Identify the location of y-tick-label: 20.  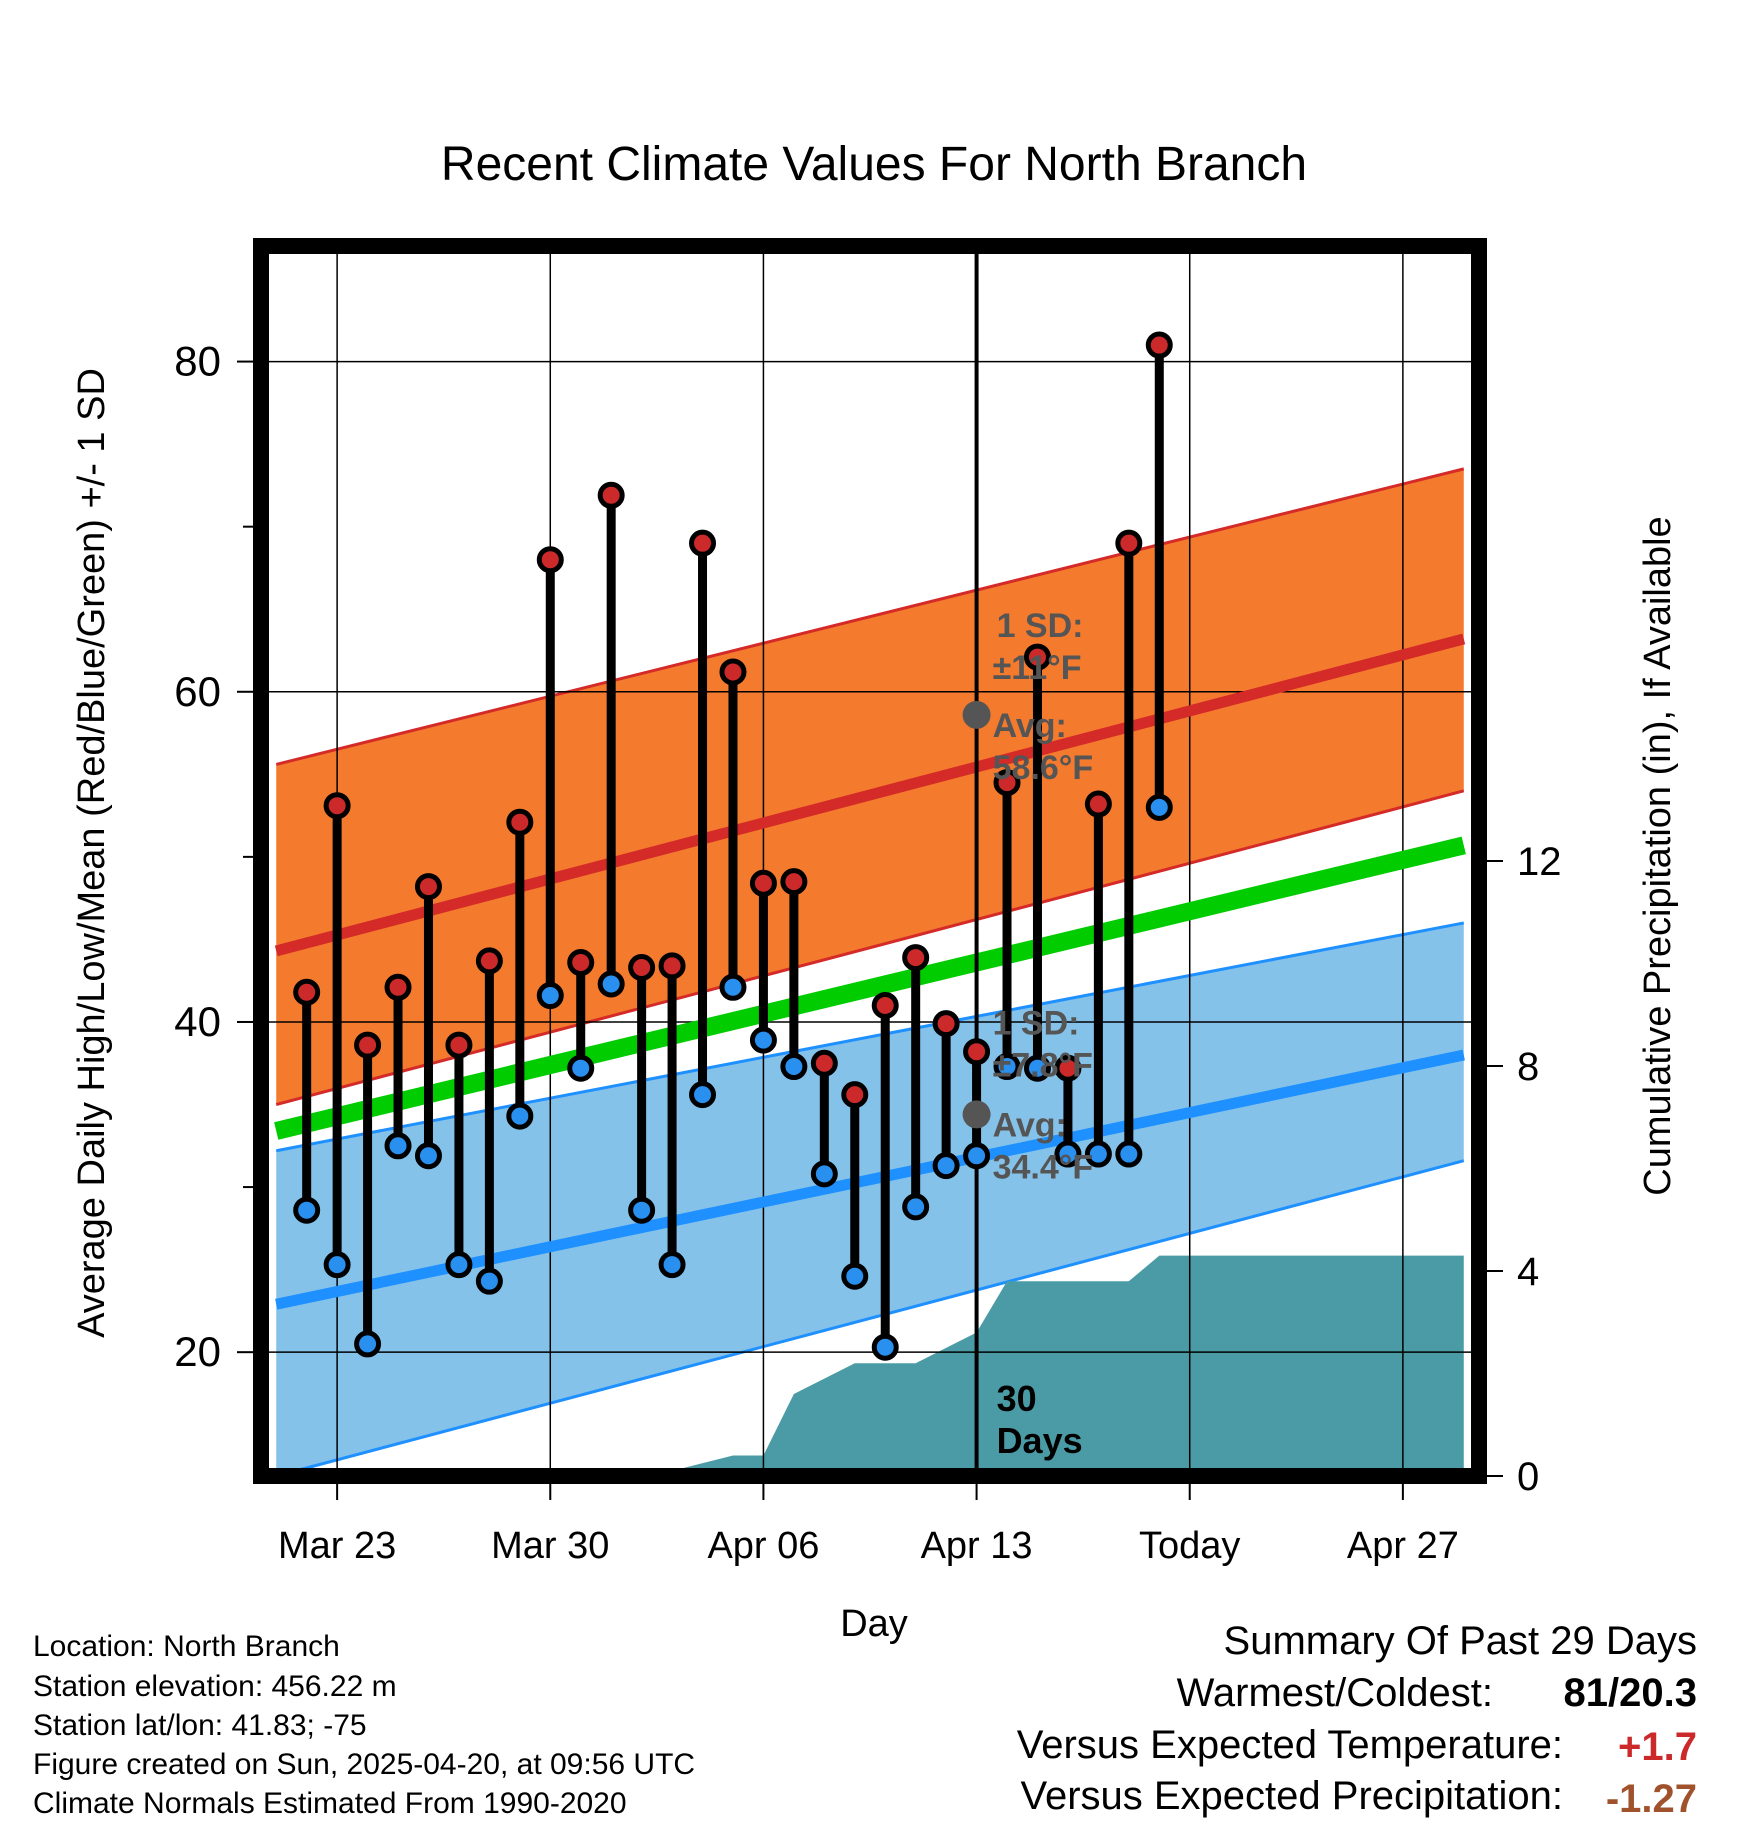
(197, 1351).